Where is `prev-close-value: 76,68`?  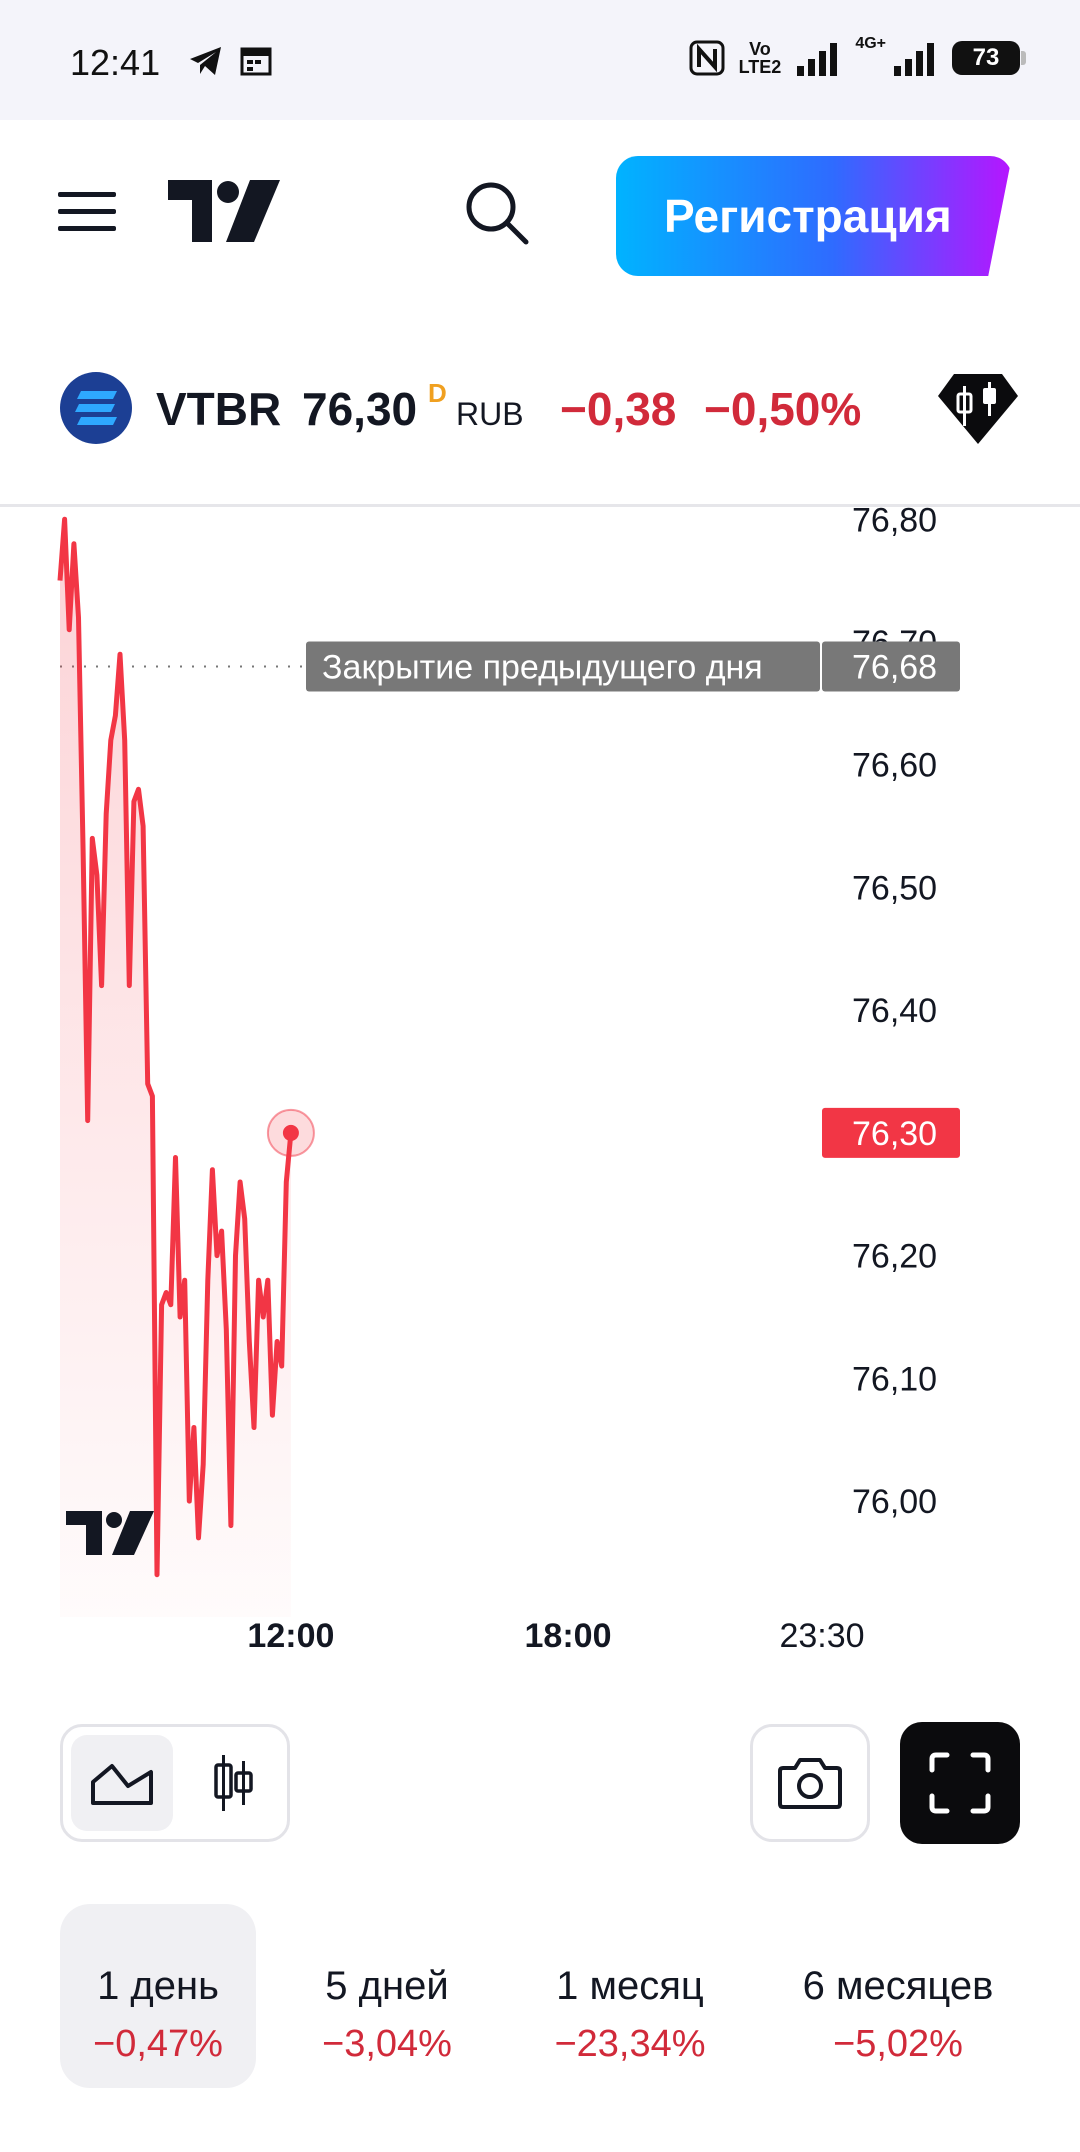 prev-close-value: 76,68 is located at coordinates (894, 668).